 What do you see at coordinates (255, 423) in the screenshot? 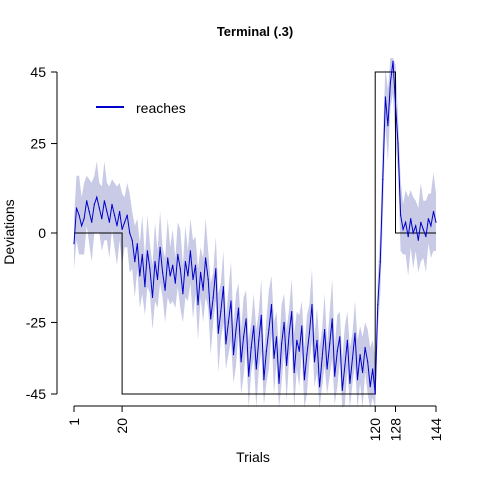
I see `x-axis: 1 20 120 128 144` at bounding box center [255, 423].